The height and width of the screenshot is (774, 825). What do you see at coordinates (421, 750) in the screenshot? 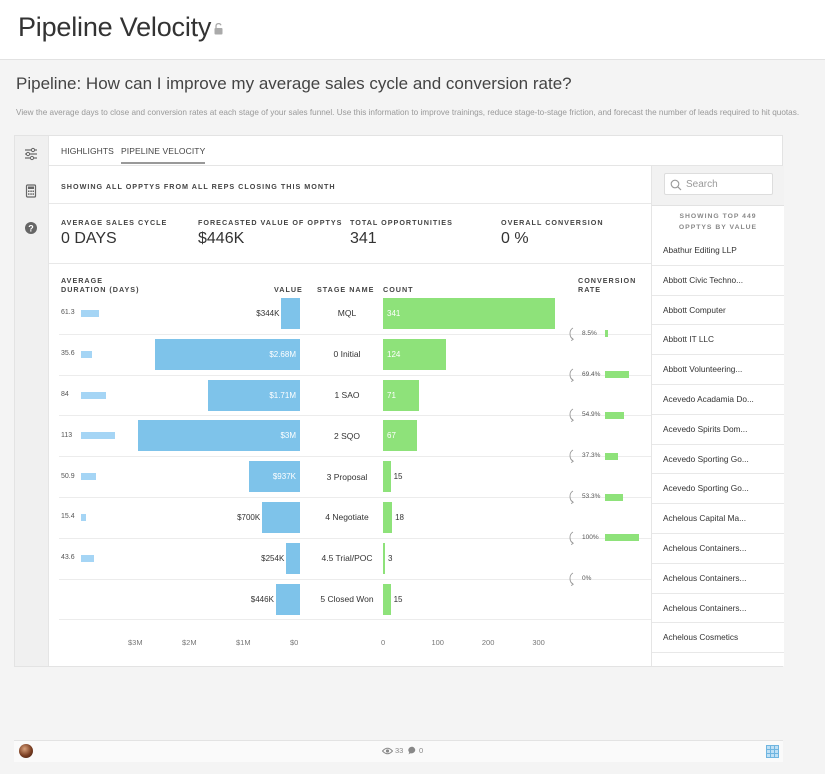
I see `comment-count: 0` at bounding box center [421, 750].